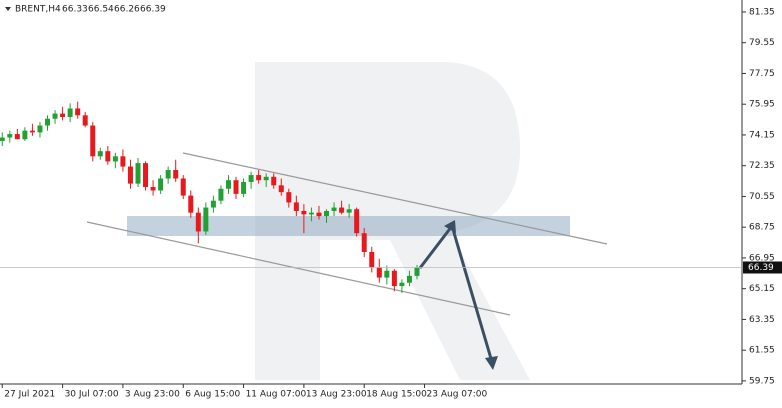 This screenshot has height=408, width=782. I want to click on x-tick-label: 6 Aug 15:00, so click(212, 395).